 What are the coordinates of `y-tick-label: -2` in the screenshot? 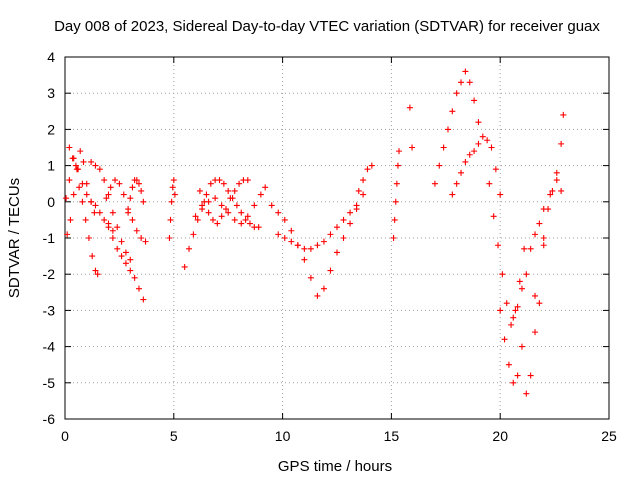 It's located at (49, 274).